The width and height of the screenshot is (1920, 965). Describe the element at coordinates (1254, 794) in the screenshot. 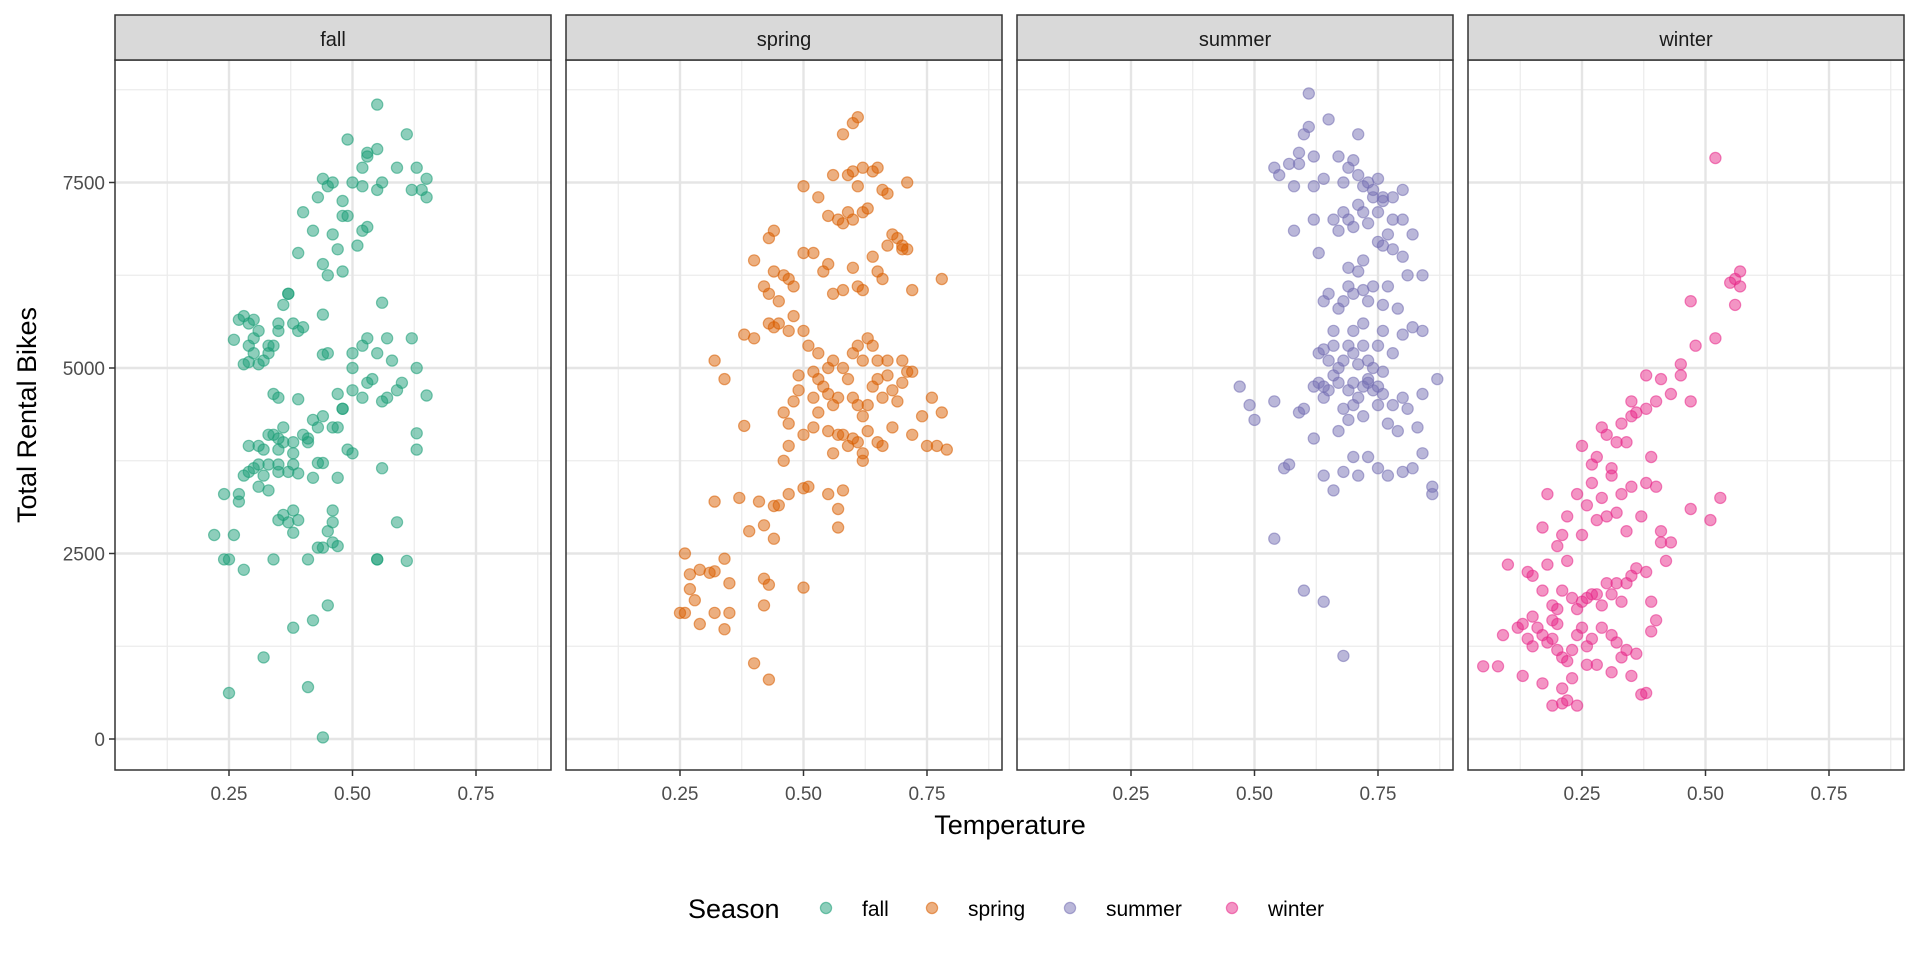

I see `x-tick-label: 0.50` at that location.